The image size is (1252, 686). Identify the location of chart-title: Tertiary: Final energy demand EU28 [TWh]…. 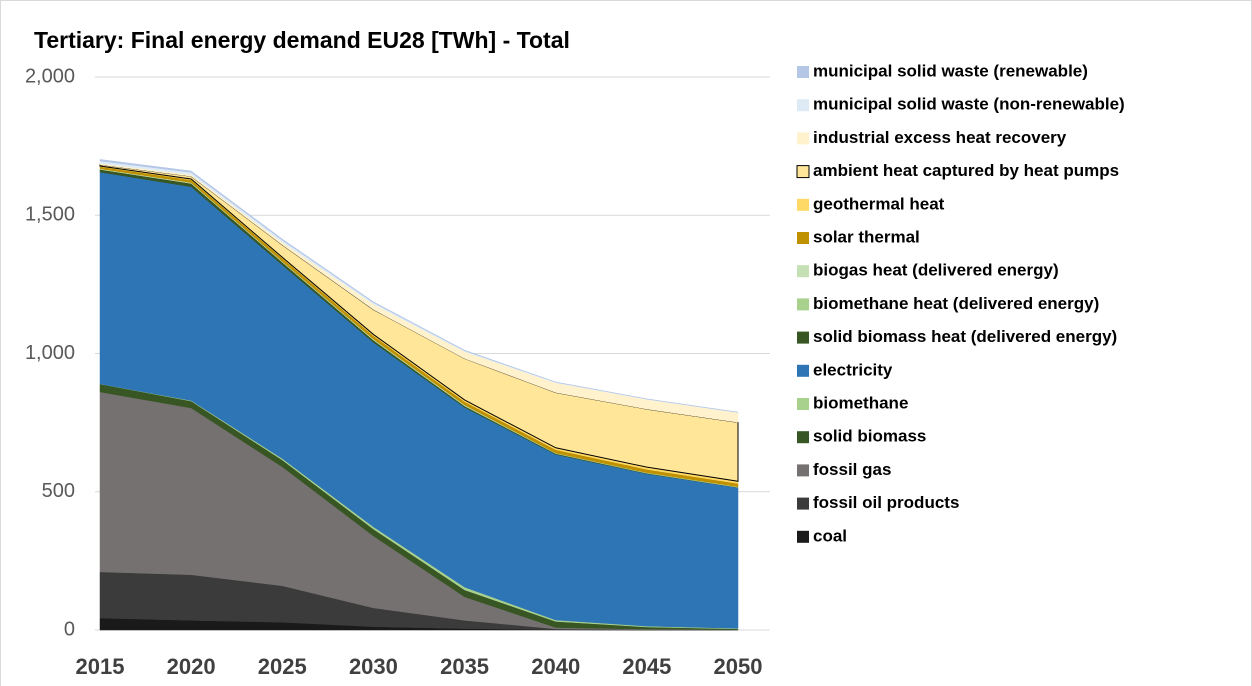
(302, 40).